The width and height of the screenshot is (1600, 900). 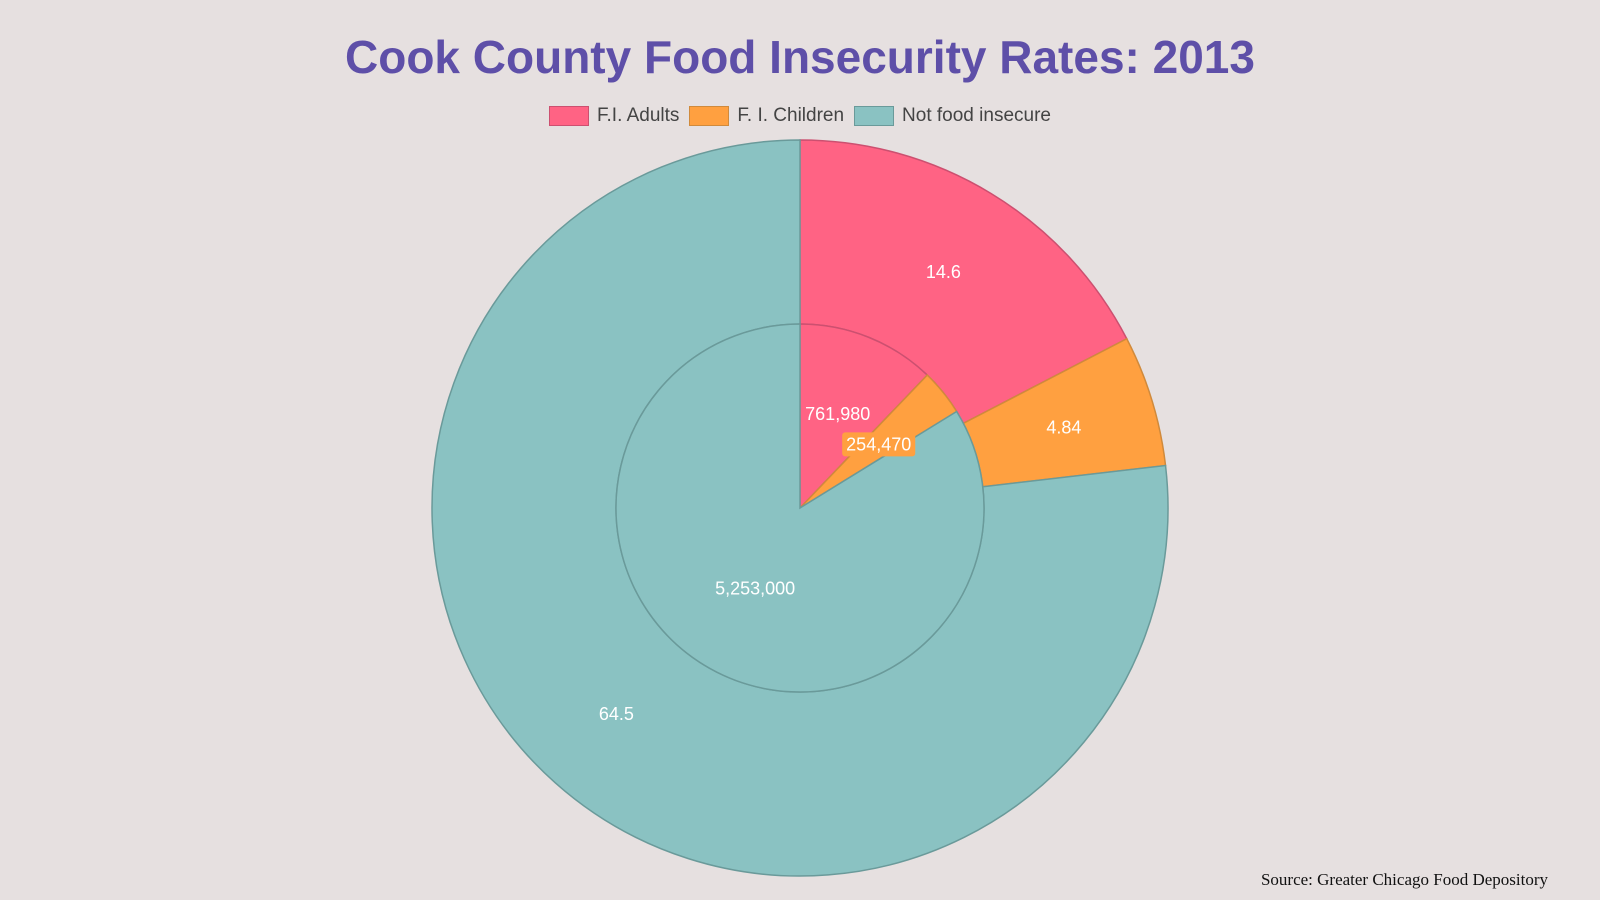 I want to click on outer-label-text-adults: 14.6, so click(x=943, y=272).